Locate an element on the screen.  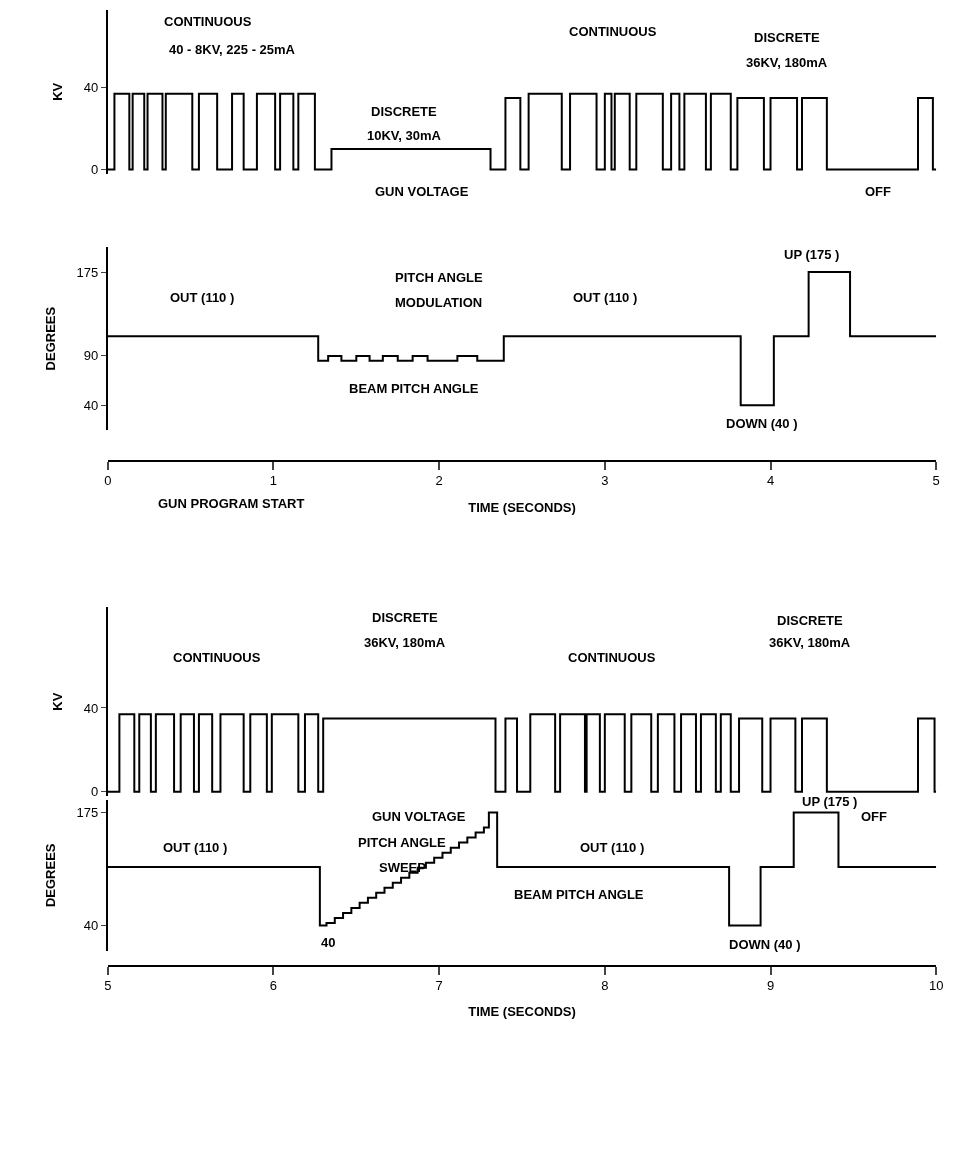
y-tick-label: 90 is located at coordinates (91, 356).